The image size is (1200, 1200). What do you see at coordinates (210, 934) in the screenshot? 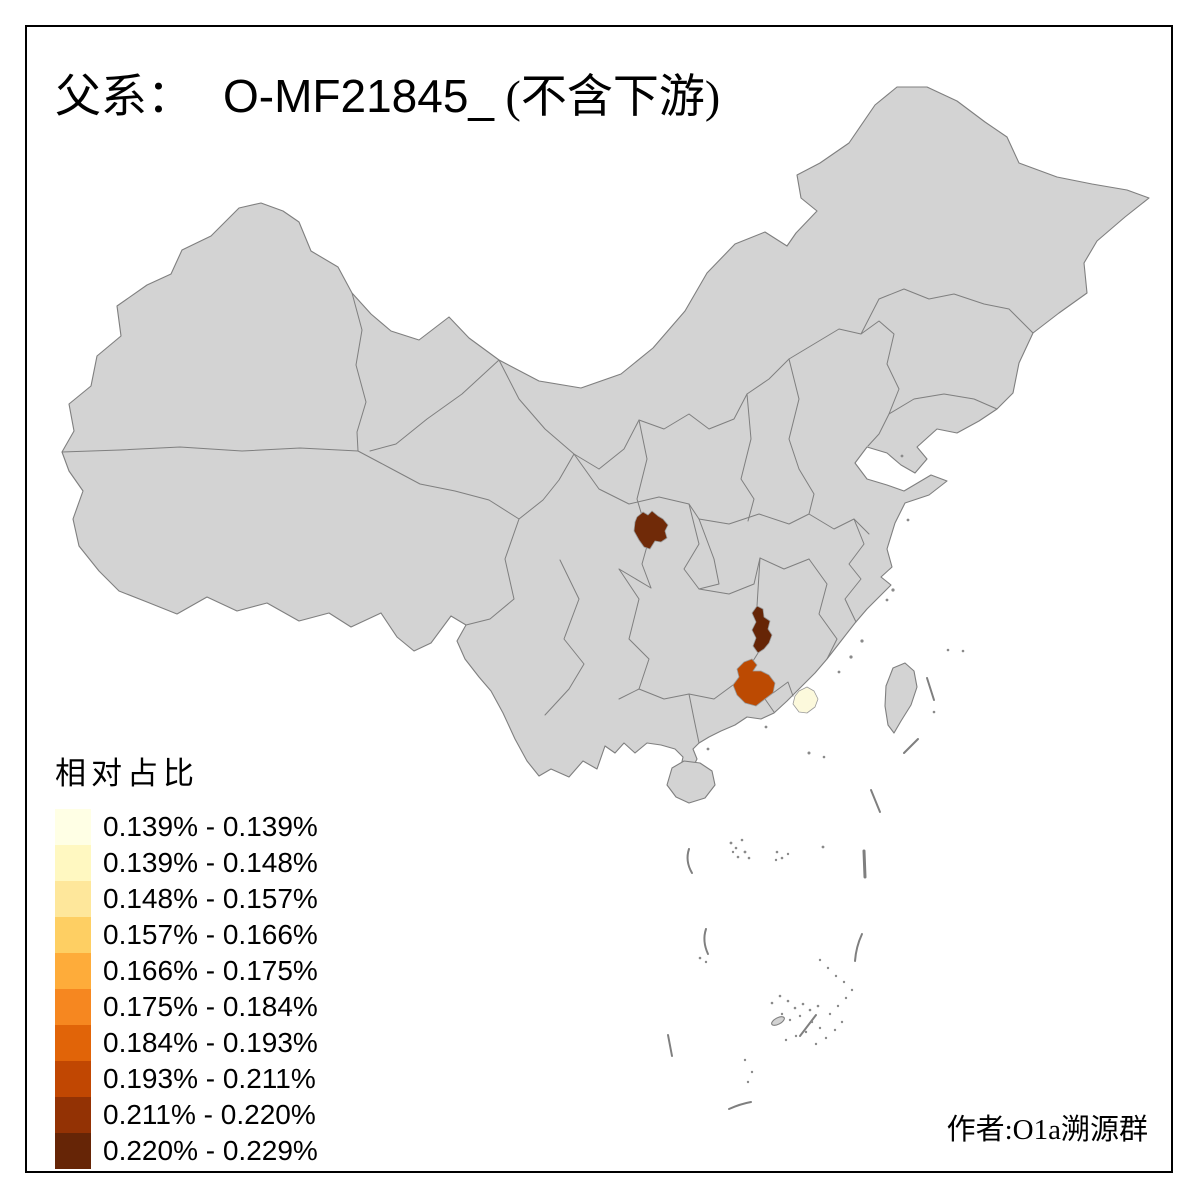
I see `legend-label: 0.157% - 0.166%` at bounding box center [210, 934].